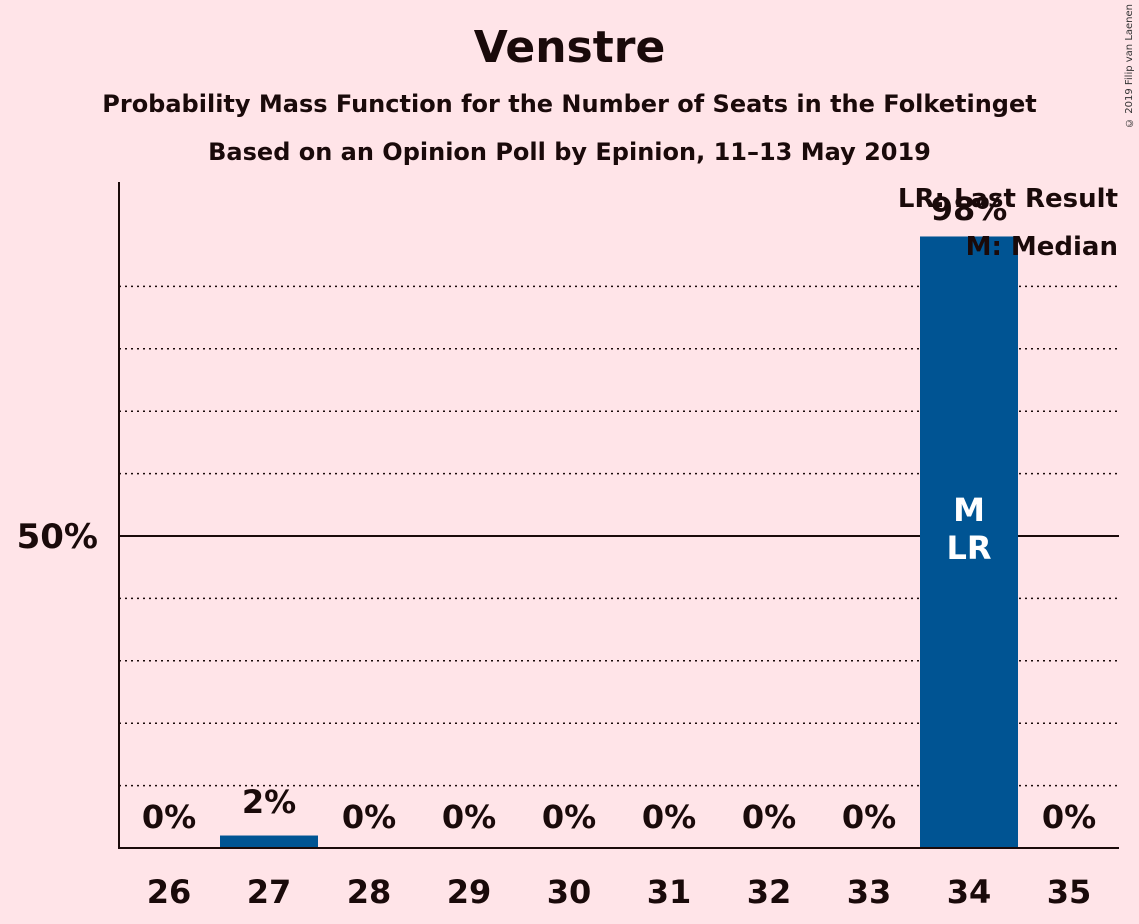  I want to click on x-tick-label: 29, so click(469, 892).